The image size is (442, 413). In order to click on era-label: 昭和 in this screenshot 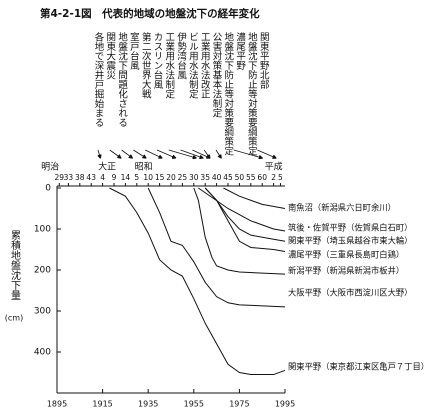, I will do `click(144, 167)`.